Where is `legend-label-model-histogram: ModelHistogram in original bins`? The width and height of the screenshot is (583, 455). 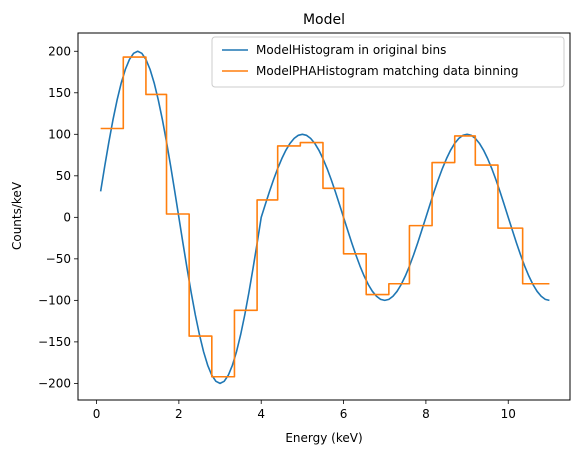
legend-label-model-histogram: ModelHistogram in original bins is located at coordinates (351, 50).